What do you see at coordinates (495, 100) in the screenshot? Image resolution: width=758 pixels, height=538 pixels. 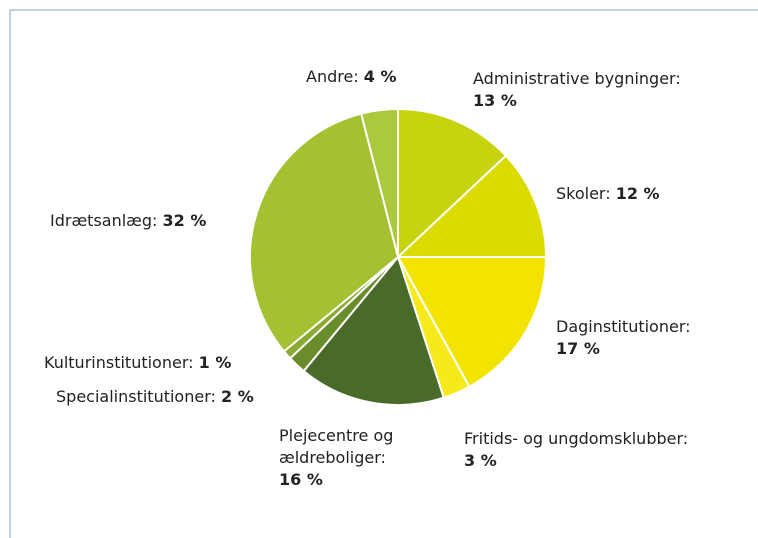 I see `value-label: 13 %` at bounding box center [495, 100].